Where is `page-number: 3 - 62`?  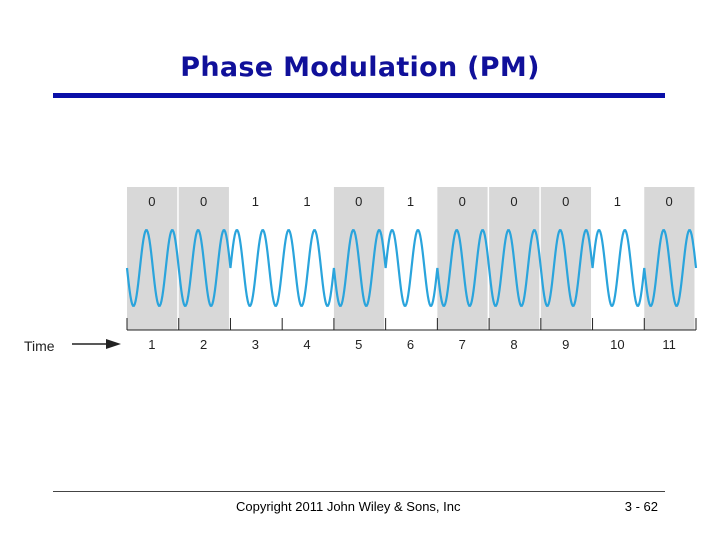
page-number: 3 - 62 is located at coordinates (641, 506).